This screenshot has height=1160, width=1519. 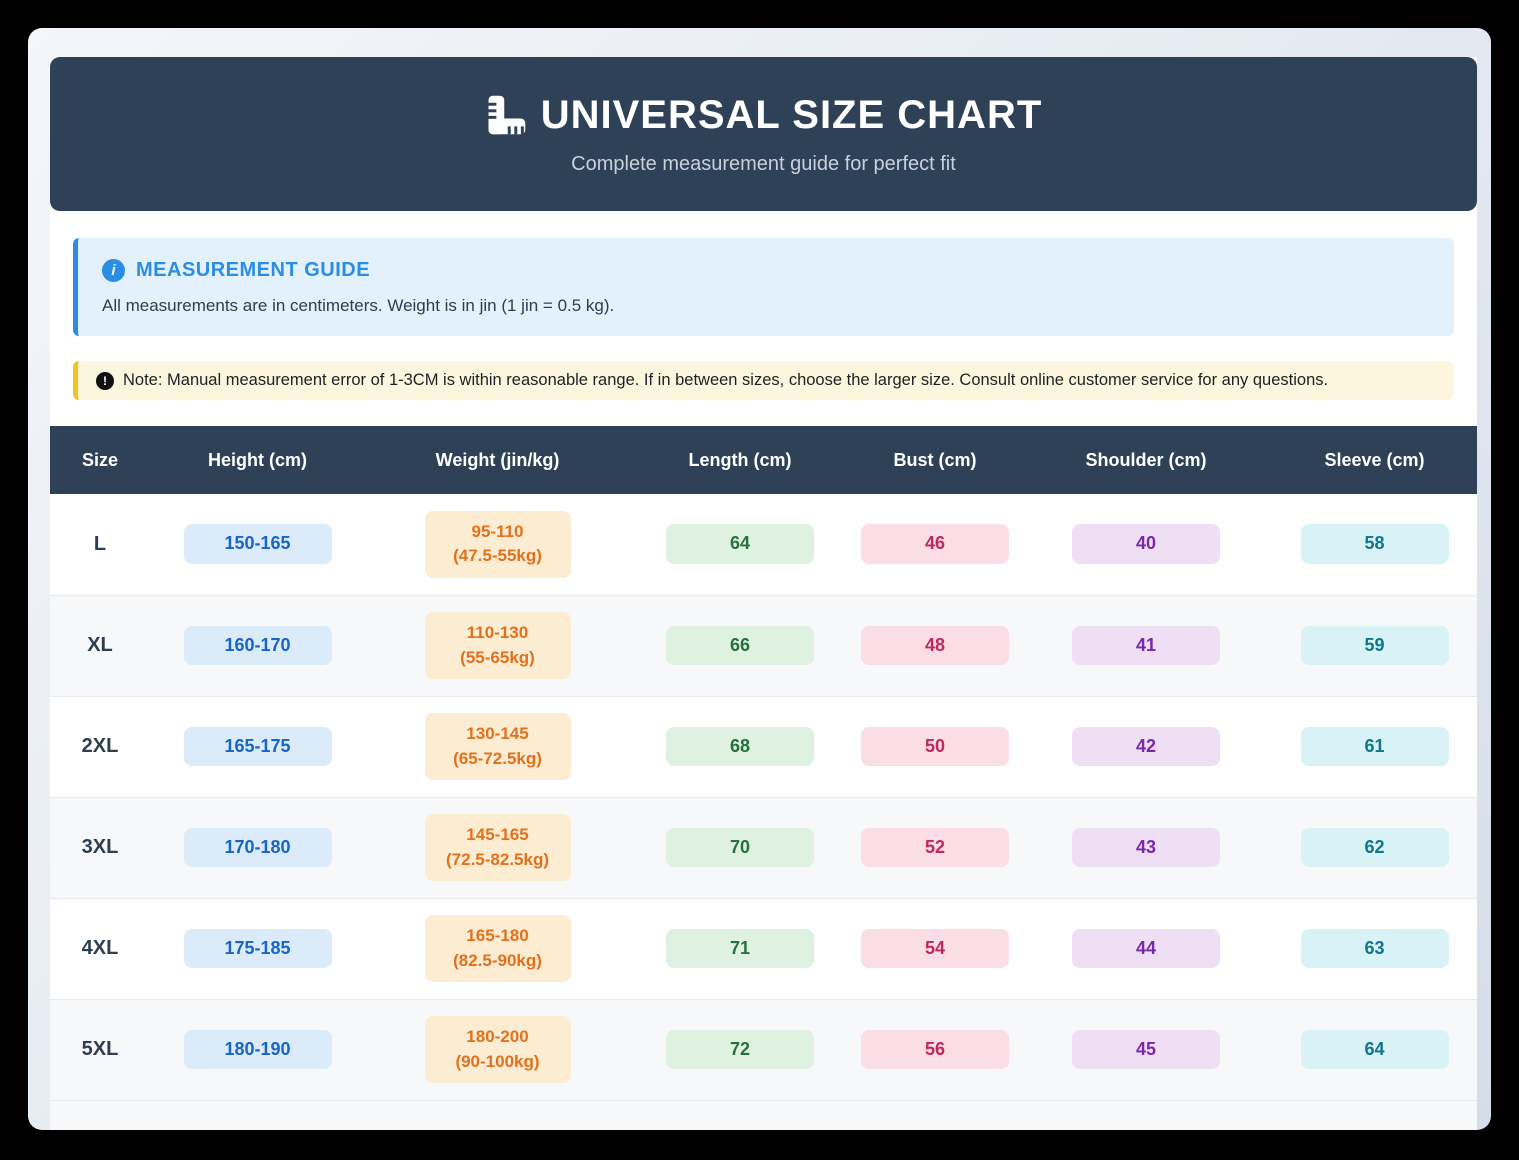 I want to click on col-header-sleeve: Sleeve (cm), so click(x=1374, y=460).